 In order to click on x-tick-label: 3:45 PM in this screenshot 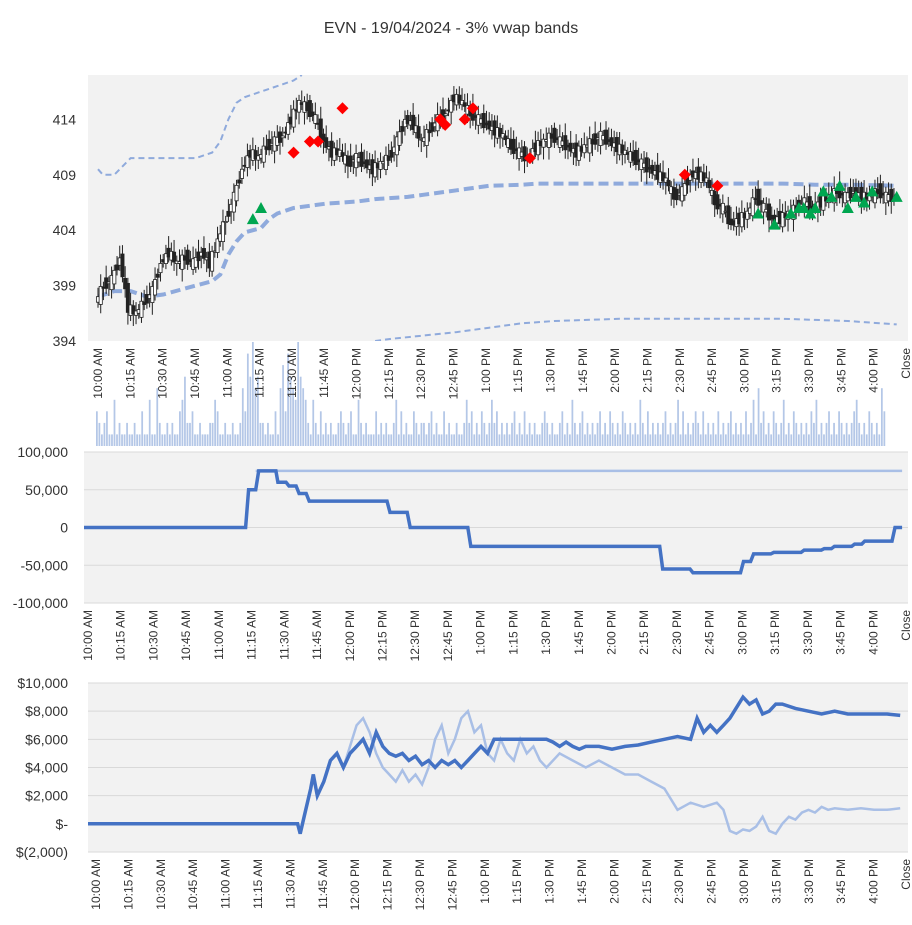, I will do `click(841, 370)`.